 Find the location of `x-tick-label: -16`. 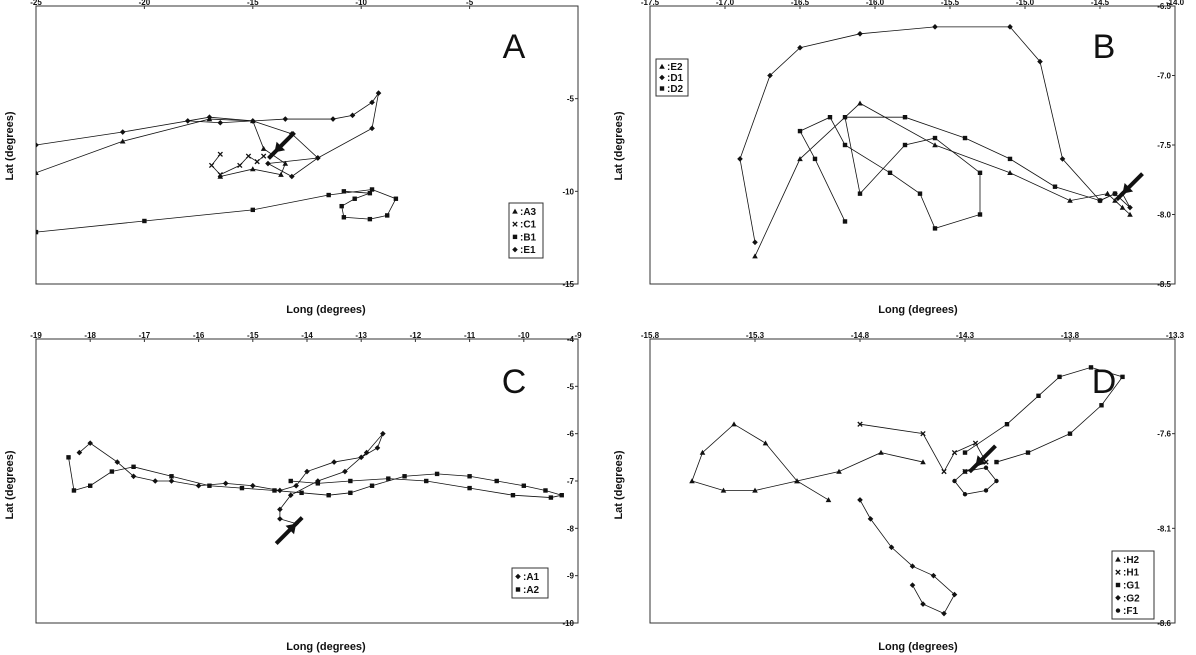

x-tick-label: -16 is located at coordinates (199, 335).